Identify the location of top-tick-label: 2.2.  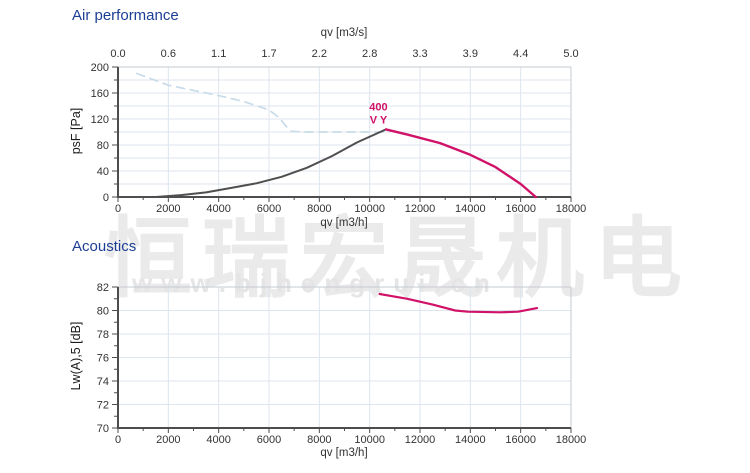
(319, 54).